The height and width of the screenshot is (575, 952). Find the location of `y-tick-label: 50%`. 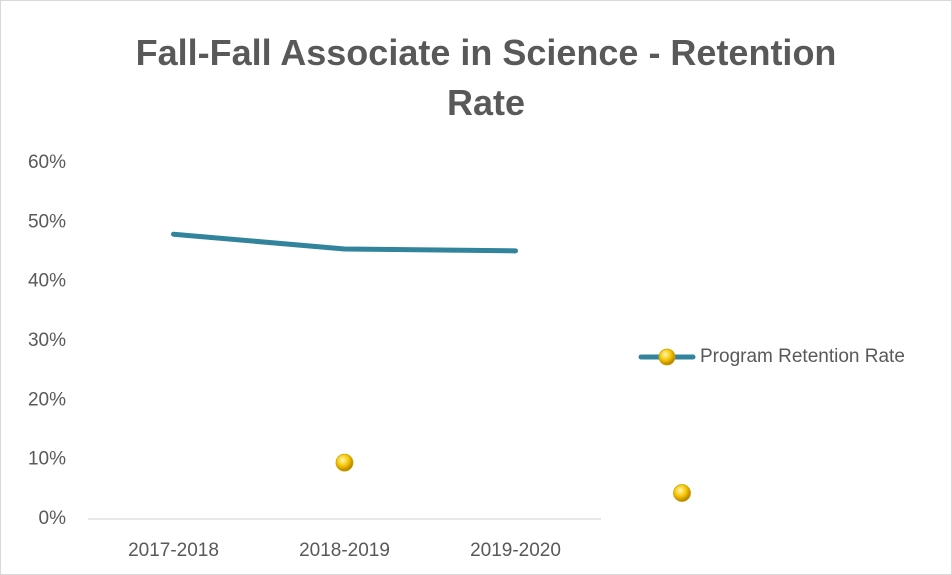

y-tick-label: 50% is located at coordinates (47, 221).